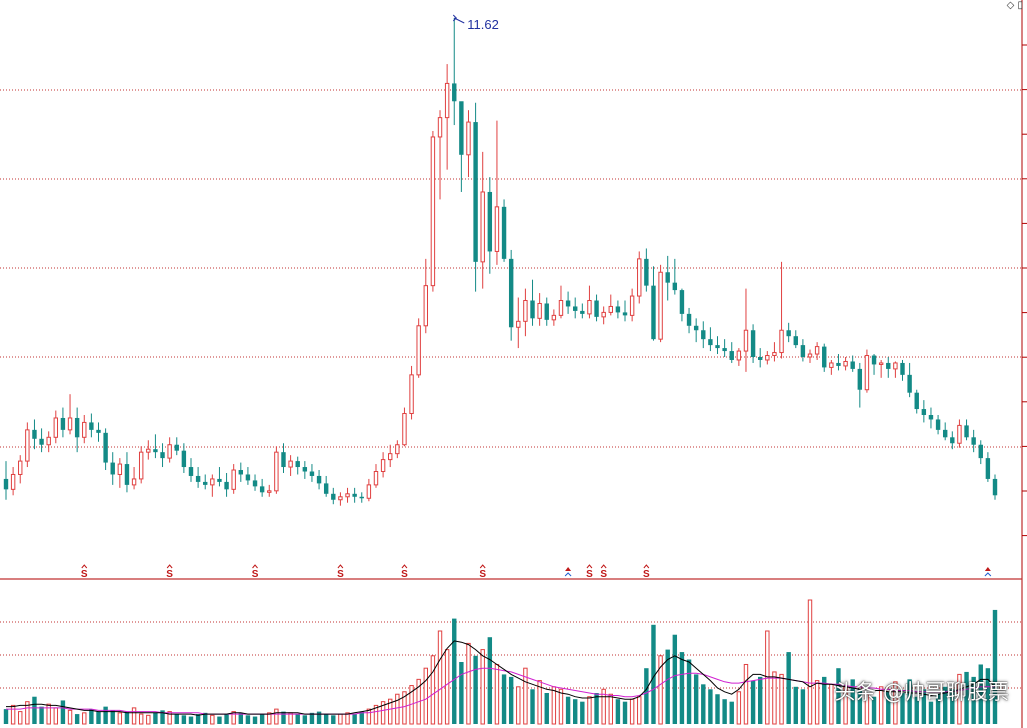 This screenshot has width=1027, height=728. I want to click on volume-ma-short, so click(501, 678).